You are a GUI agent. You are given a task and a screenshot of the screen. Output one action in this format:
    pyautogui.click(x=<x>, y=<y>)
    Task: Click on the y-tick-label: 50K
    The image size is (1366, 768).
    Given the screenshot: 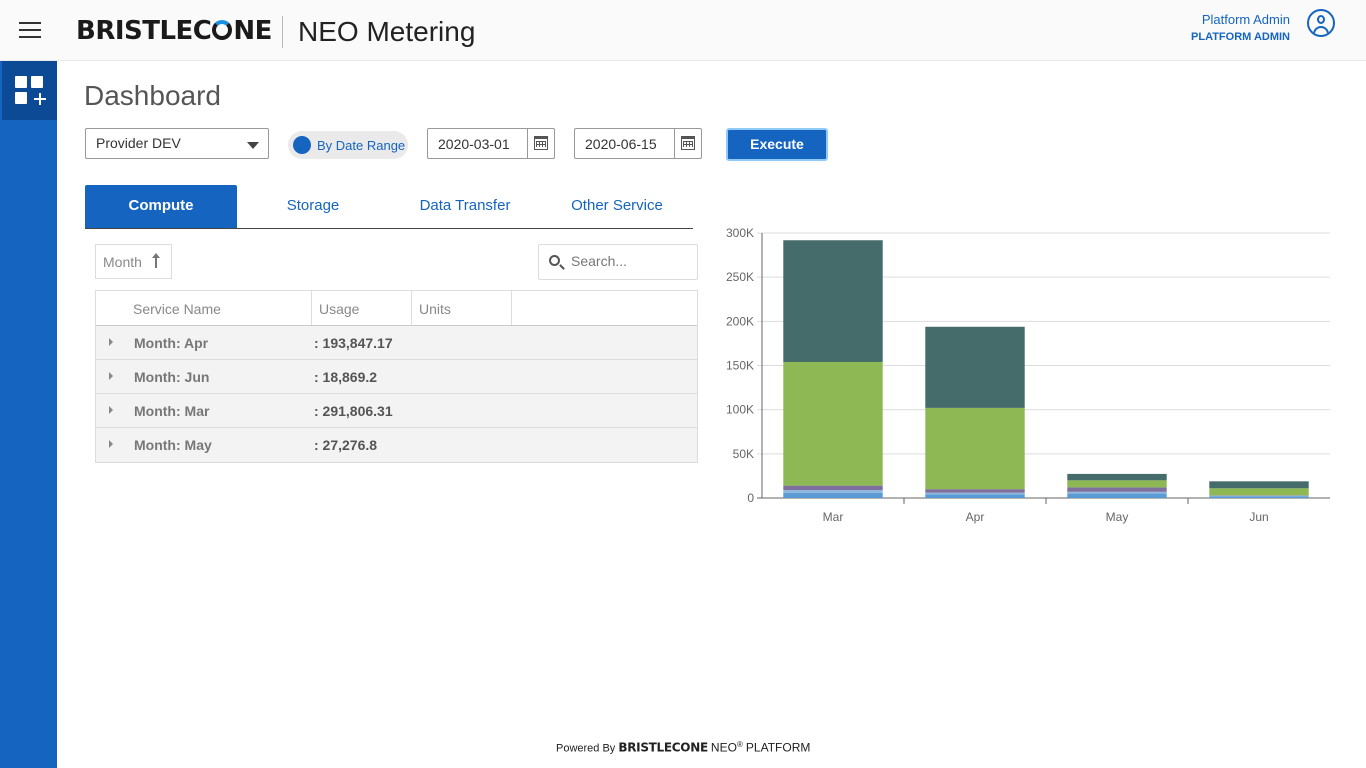 What is the action you would take?
    pyautogui.click(x=743, y=454)
    